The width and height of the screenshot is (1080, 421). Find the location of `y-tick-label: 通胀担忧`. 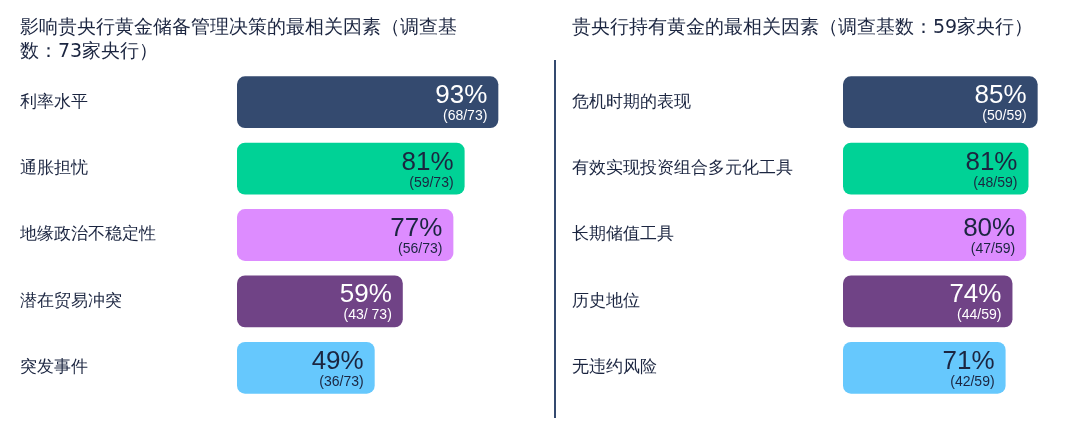

y-tick-label: 通胀担忧 is located at coordinates (54, 167).